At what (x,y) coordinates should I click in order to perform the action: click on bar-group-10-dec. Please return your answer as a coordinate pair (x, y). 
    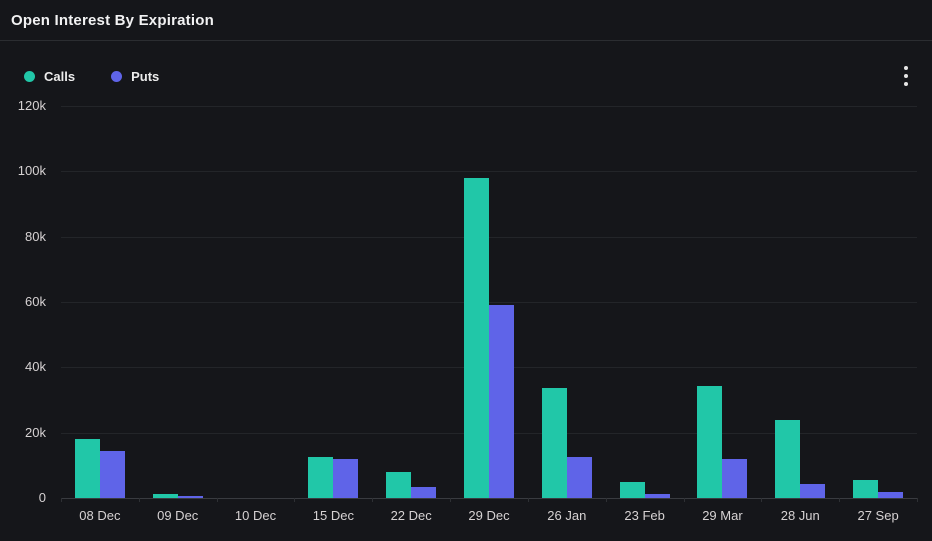
    Looking at the image, I should click on (256, 302).